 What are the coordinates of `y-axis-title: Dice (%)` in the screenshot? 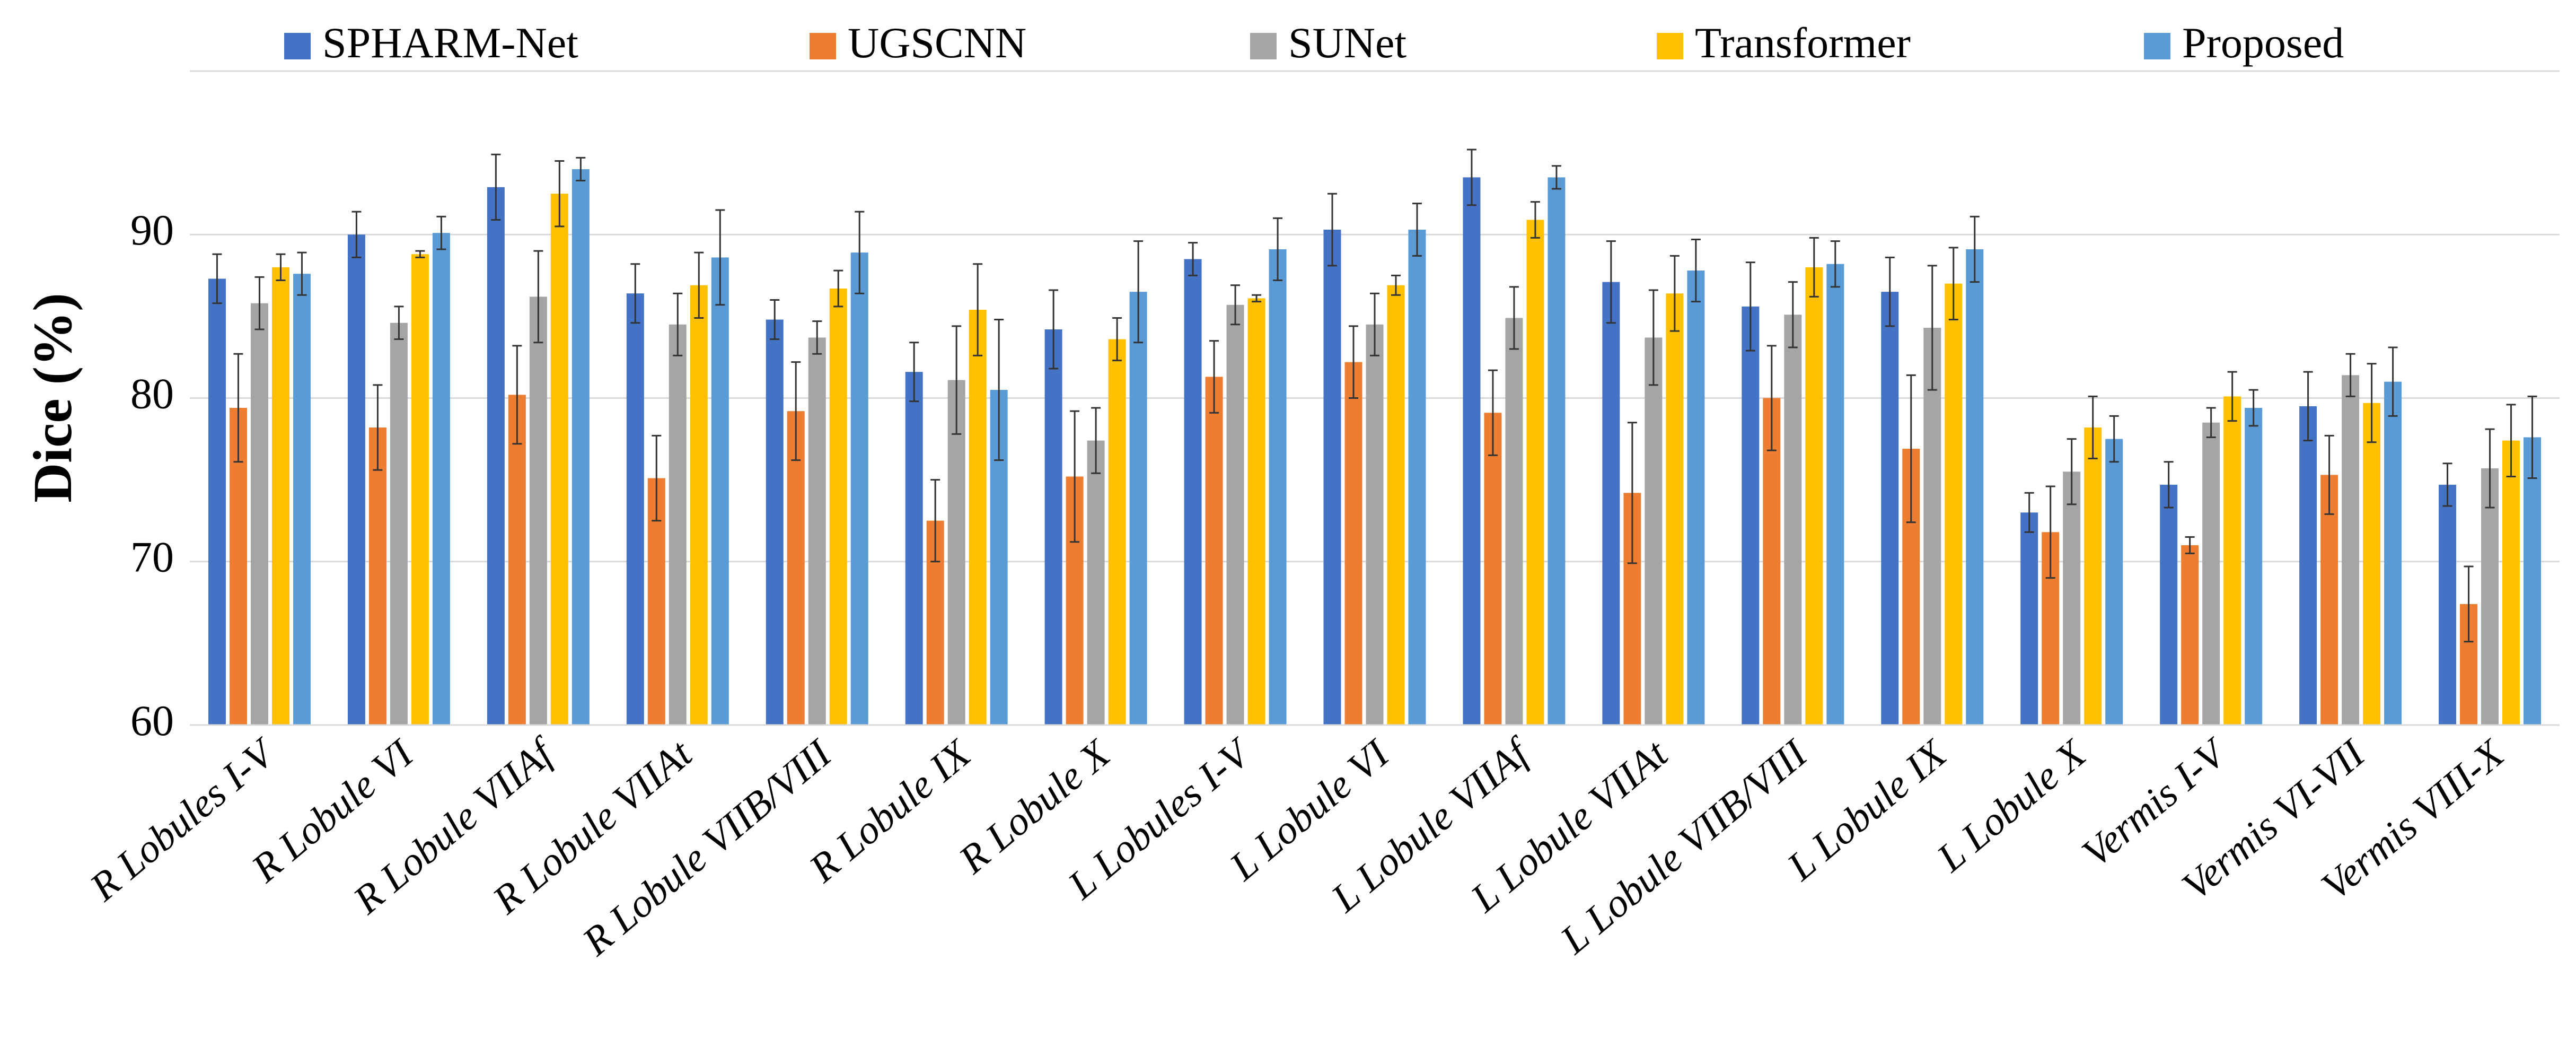 It's located at (52, 398).